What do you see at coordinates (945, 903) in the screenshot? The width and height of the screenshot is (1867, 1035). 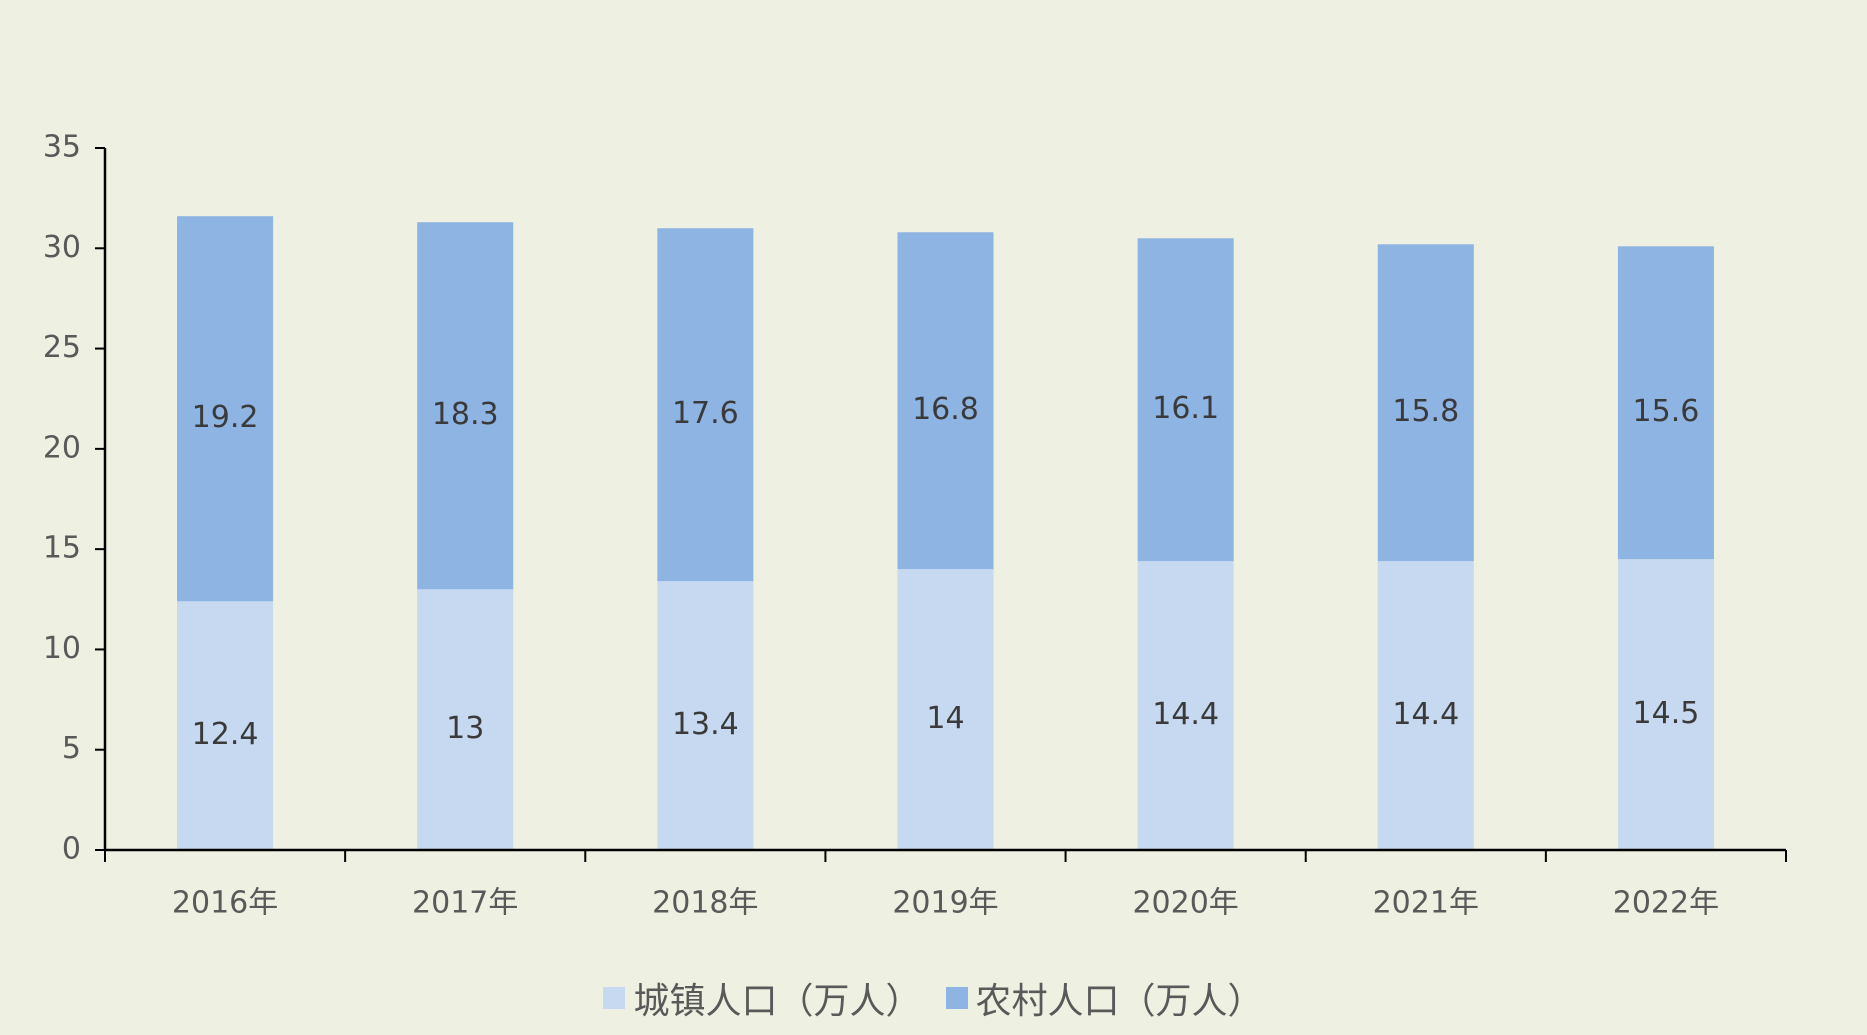 I see `x-tick-label: 2019年` at bounding box center [945, 903].